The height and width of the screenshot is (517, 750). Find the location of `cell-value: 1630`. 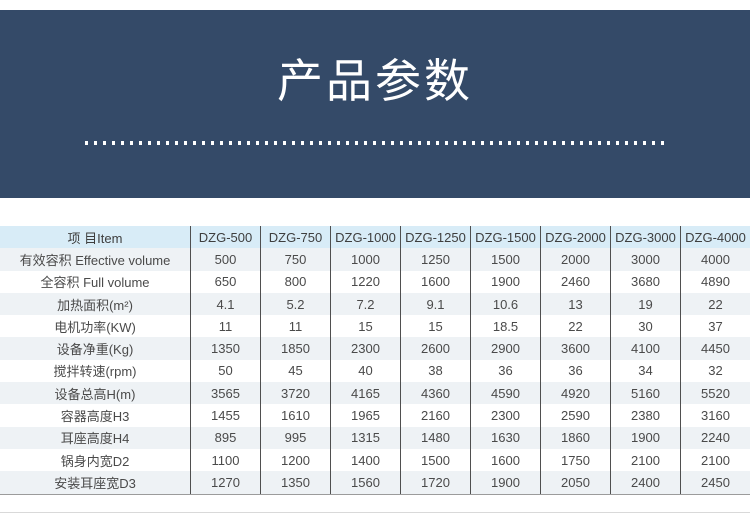

cell-value: 1630 is located at coordinates (505, 437).